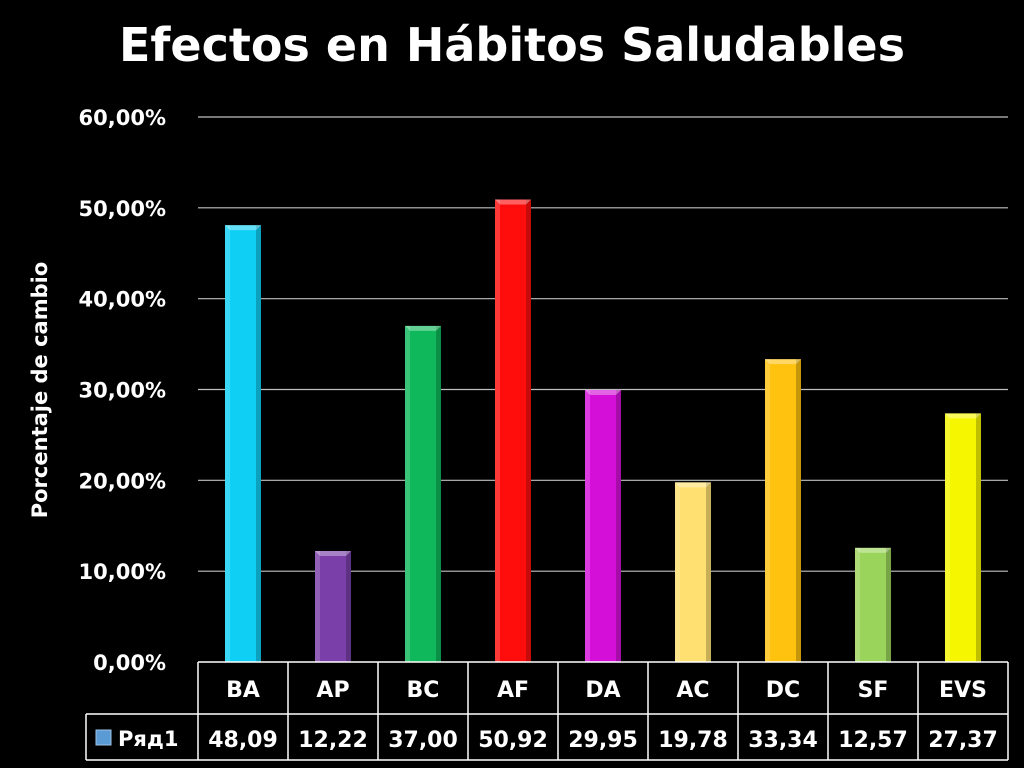 This screenshot has width=1024, height=768. Describe the element at coordinates (148, 739) in the screenshot. I see `series-name: Ряд1` at that location.